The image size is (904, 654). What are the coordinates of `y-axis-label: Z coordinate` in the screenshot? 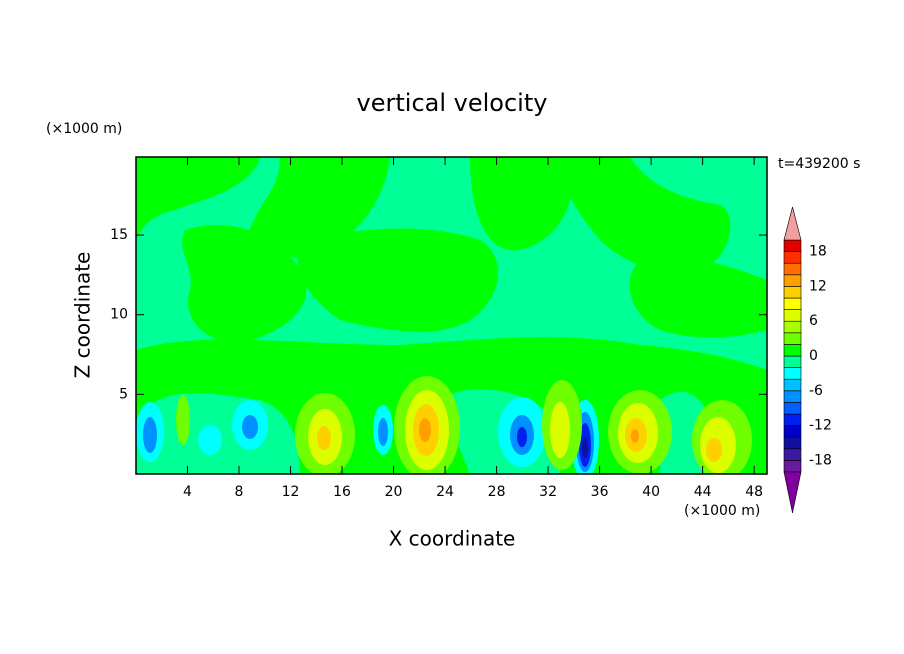 It's located at (83, 315).